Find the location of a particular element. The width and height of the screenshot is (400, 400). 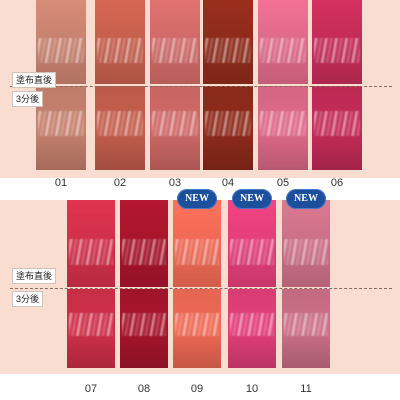

shade-number: 07 is located at coordinates (91, 389).